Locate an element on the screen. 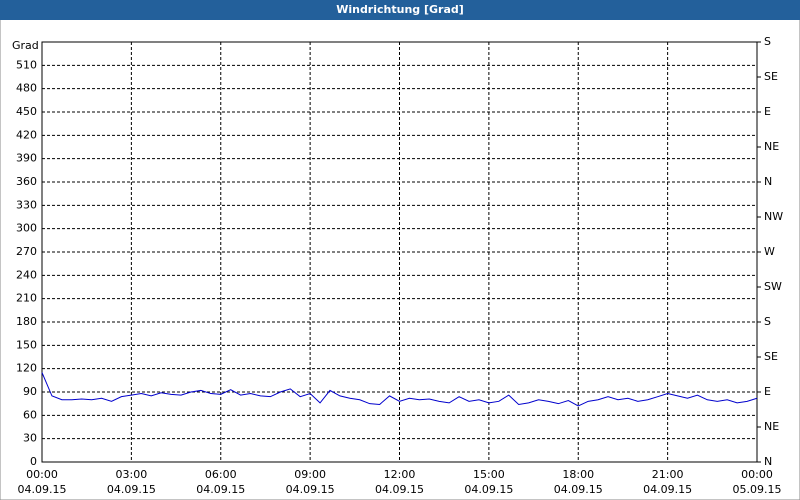  title-bar is located at coordinates (400, 10).